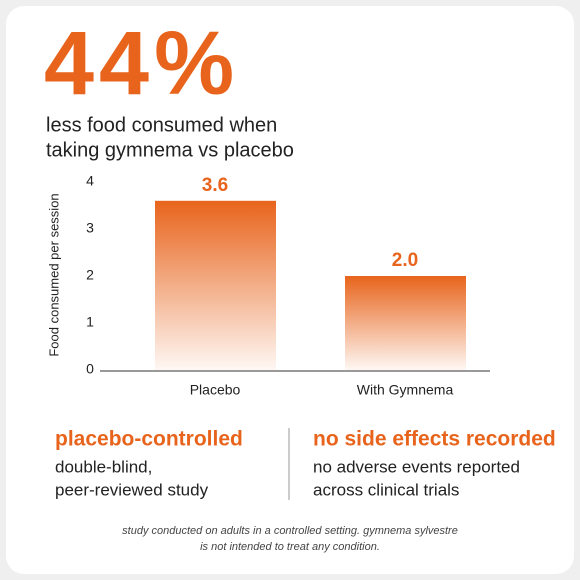 This screenshot has width=580, height=580. I want to click on value-label: 2.0, so click(405, 260).